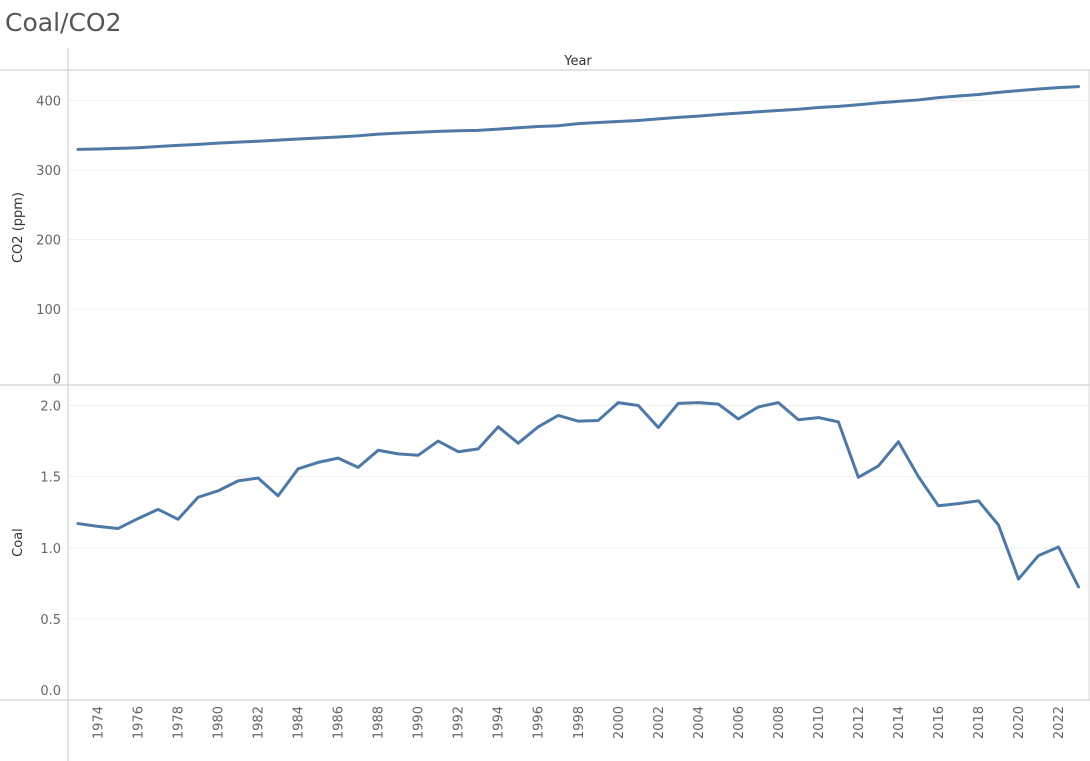  I want to click on x-tick-label: 2004, so click(699, 722).